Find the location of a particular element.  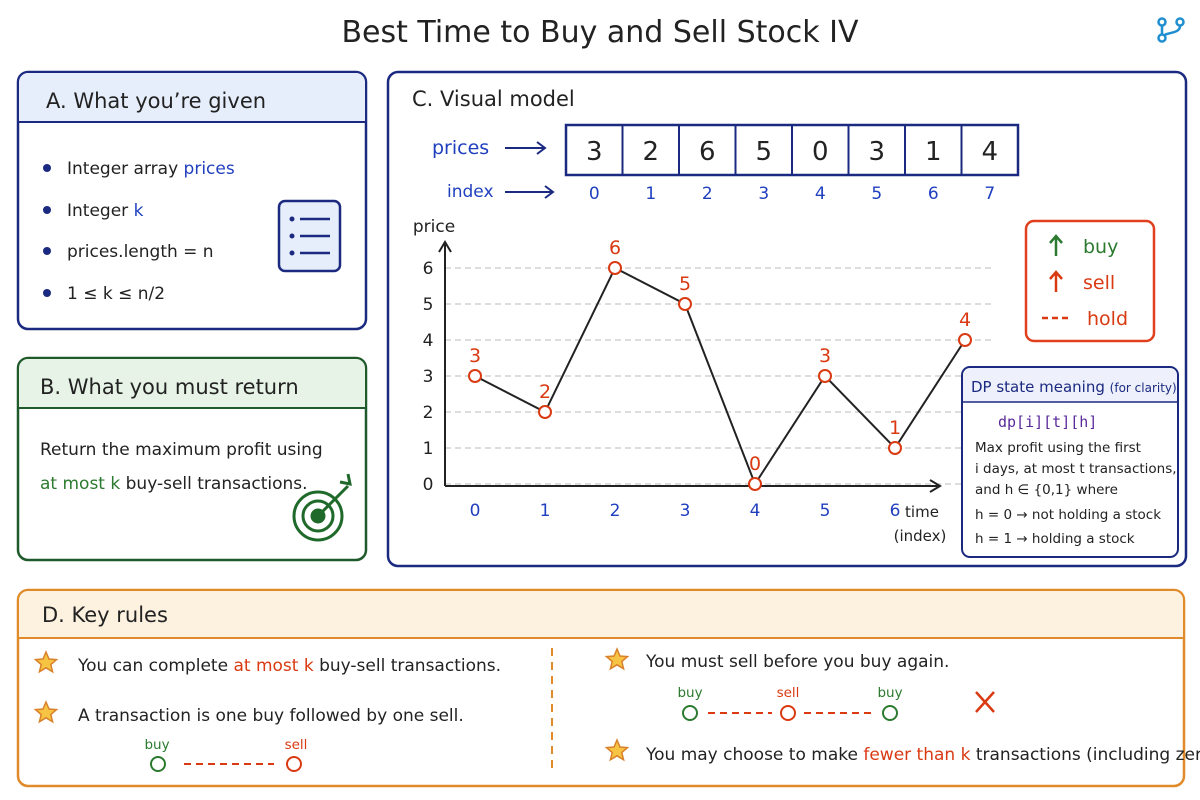

point-label: 1 is located at coordinates (895, 428).